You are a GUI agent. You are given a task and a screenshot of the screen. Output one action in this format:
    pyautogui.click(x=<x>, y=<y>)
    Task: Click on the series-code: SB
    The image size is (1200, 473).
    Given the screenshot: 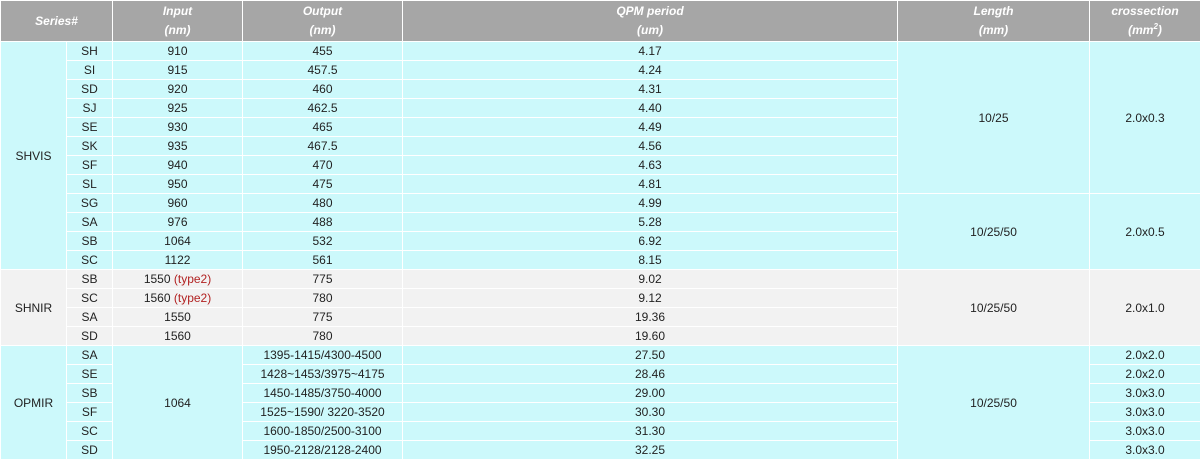 What is the action you would take?
    pyautogui.click(x=89, y=279)
    